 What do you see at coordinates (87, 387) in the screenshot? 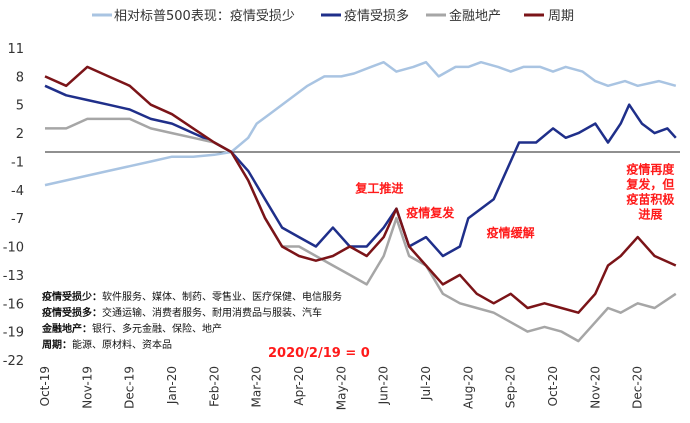
I see `x-tick-label-1: Nov-19` at bounding box center [87, 387].